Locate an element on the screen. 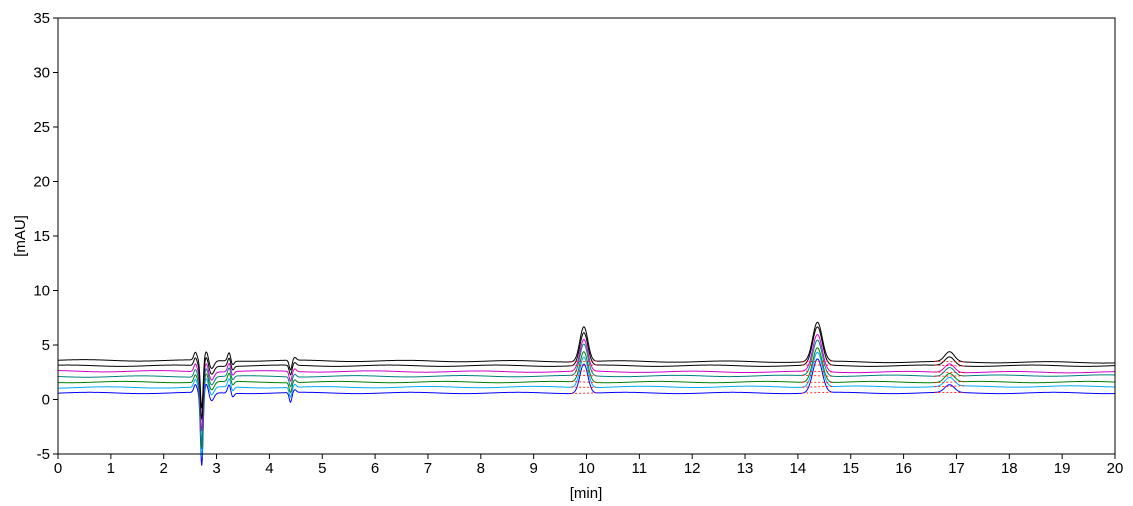 This screenshot has width=1133, height=506. y-tick-label: 20 is located at coordinates (41, 182).